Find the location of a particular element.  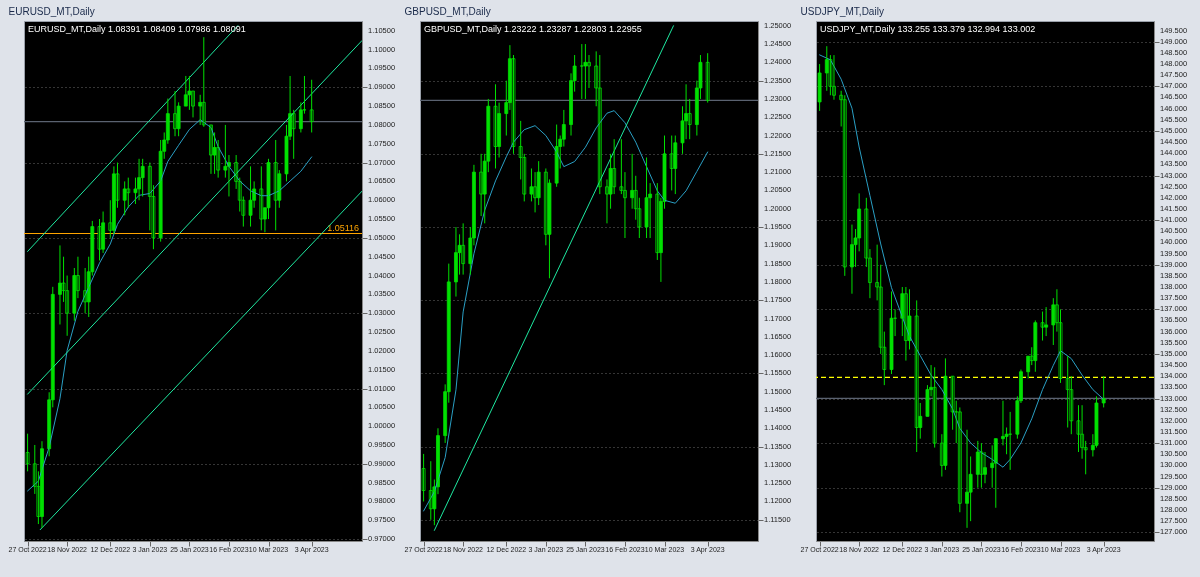

chart-subtitle: GBPUSD_MT,Daily 1.23222 1.23287 1.22803 1.22955 is located at coordinates (533, 29).